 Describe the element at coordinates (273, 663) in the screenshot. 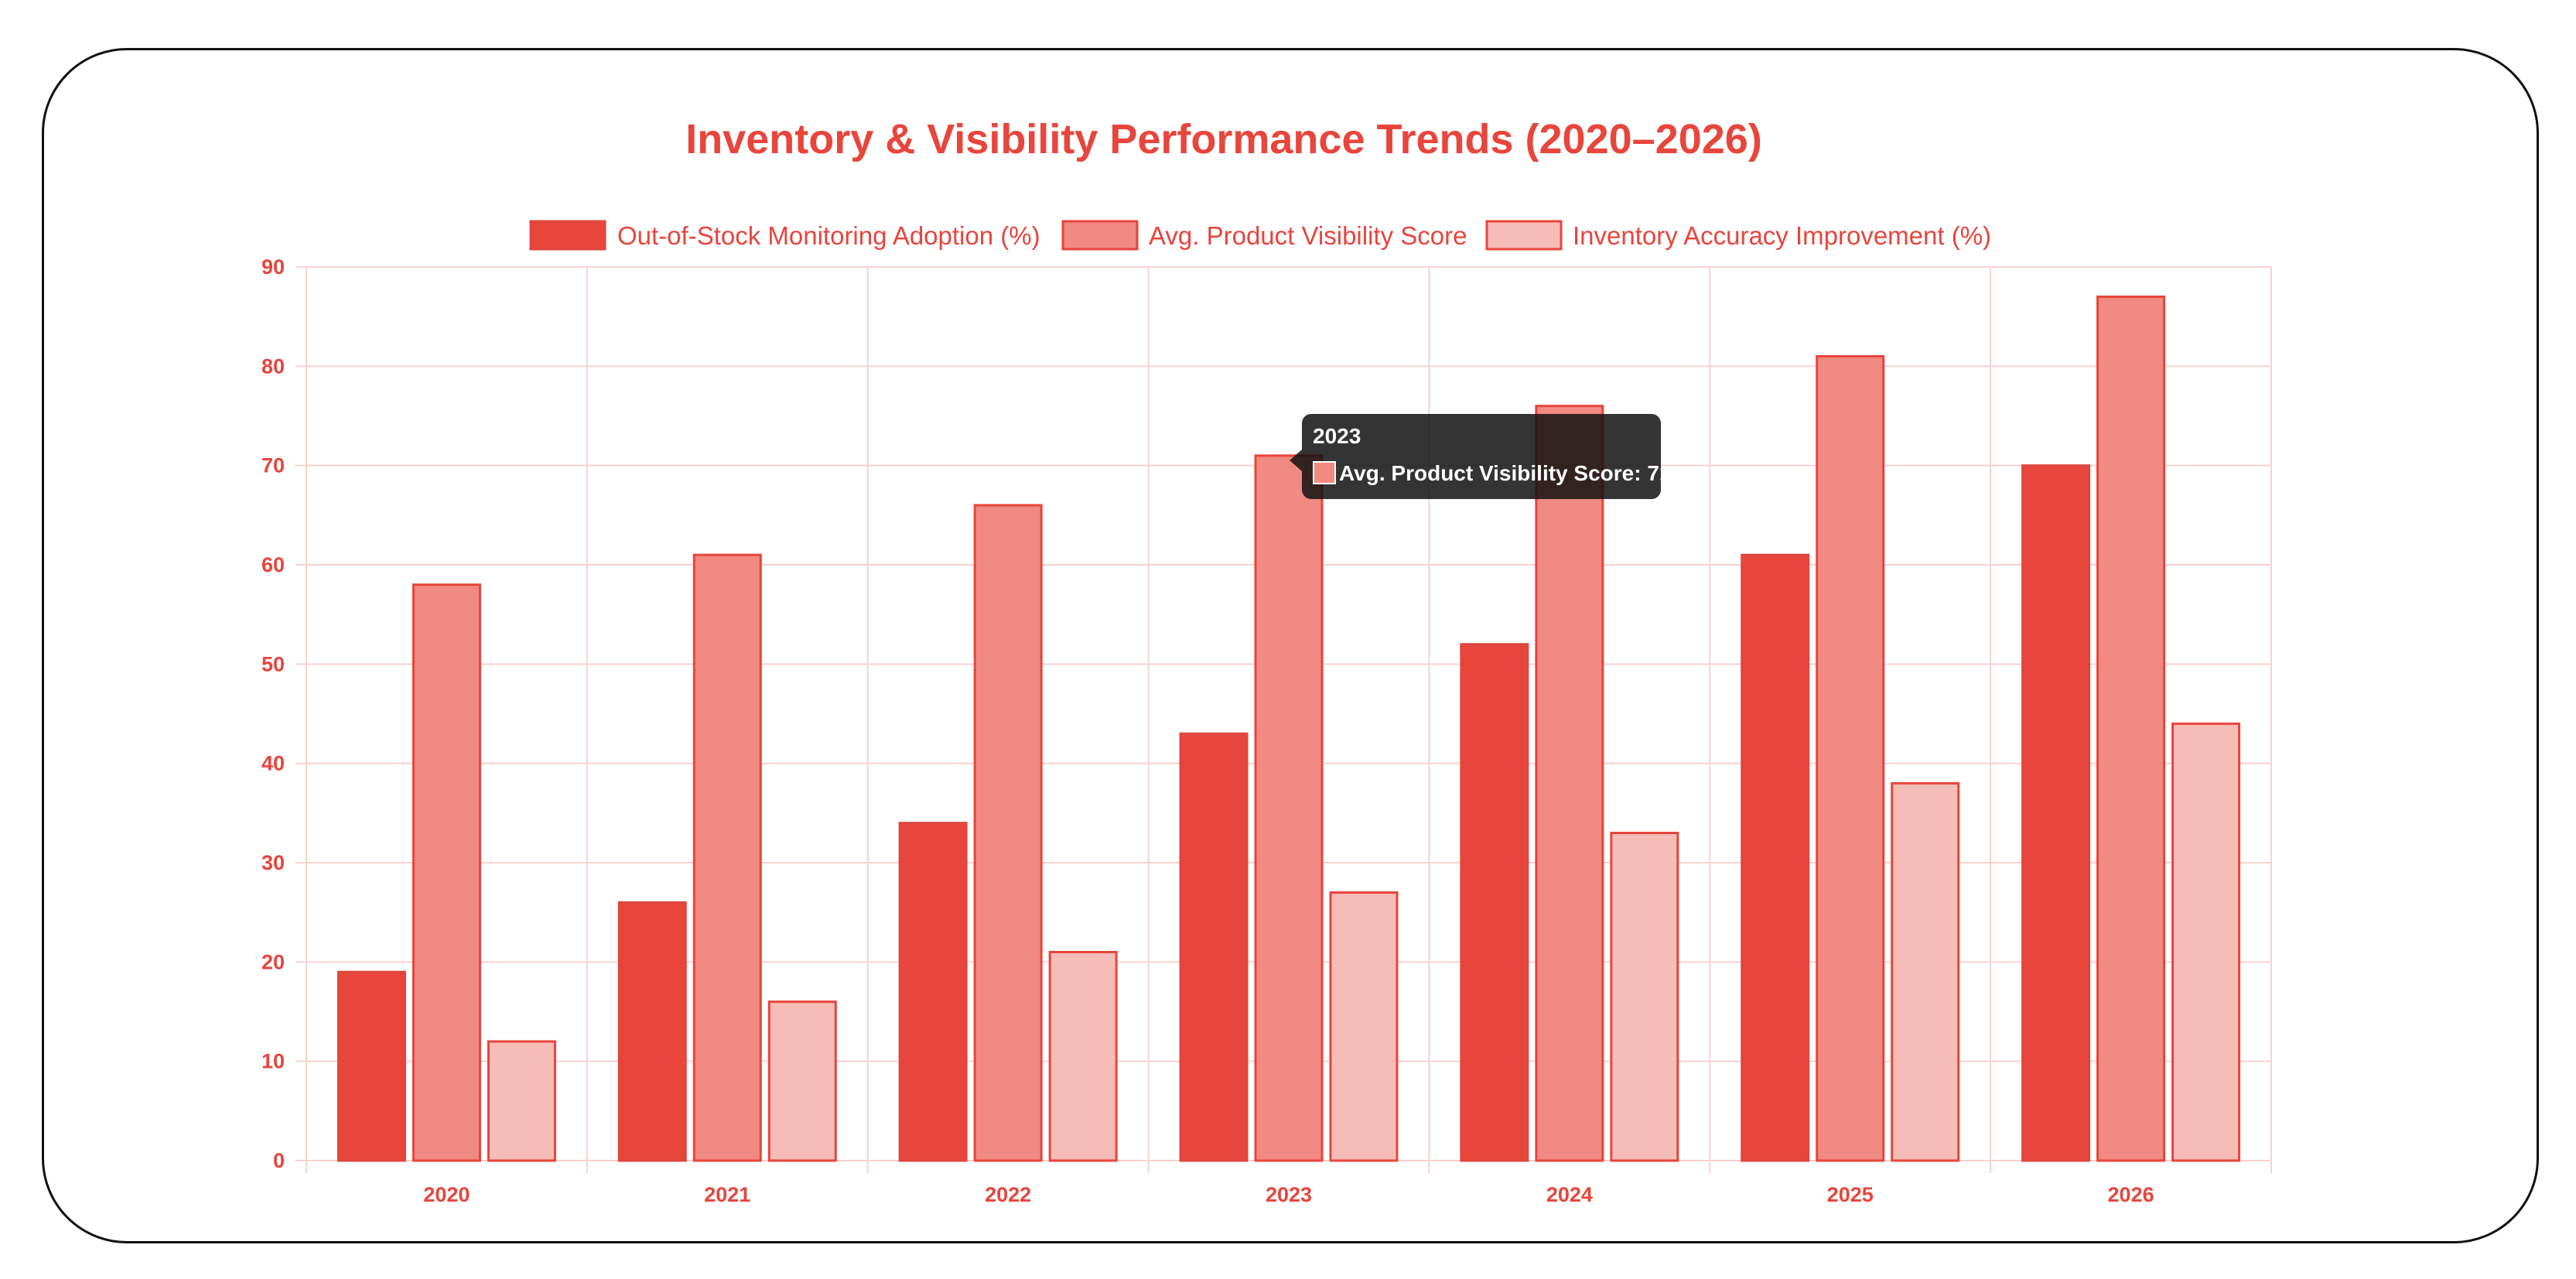

I see `y-tick-label: 50` at that location.